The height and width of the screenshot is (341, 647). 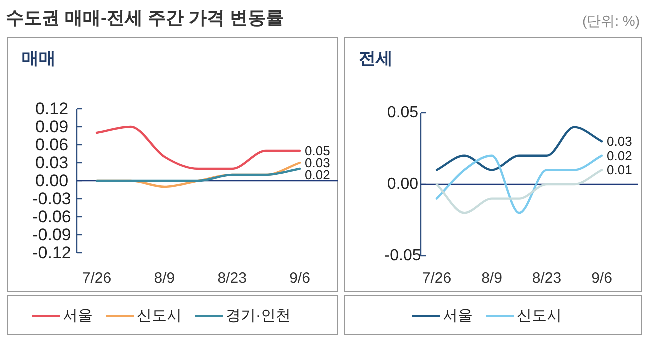 What do you see at coordinates (52, 253) in the screenshot?
I see `y-tick-label: -0.12` at bounding box center [52, 253].